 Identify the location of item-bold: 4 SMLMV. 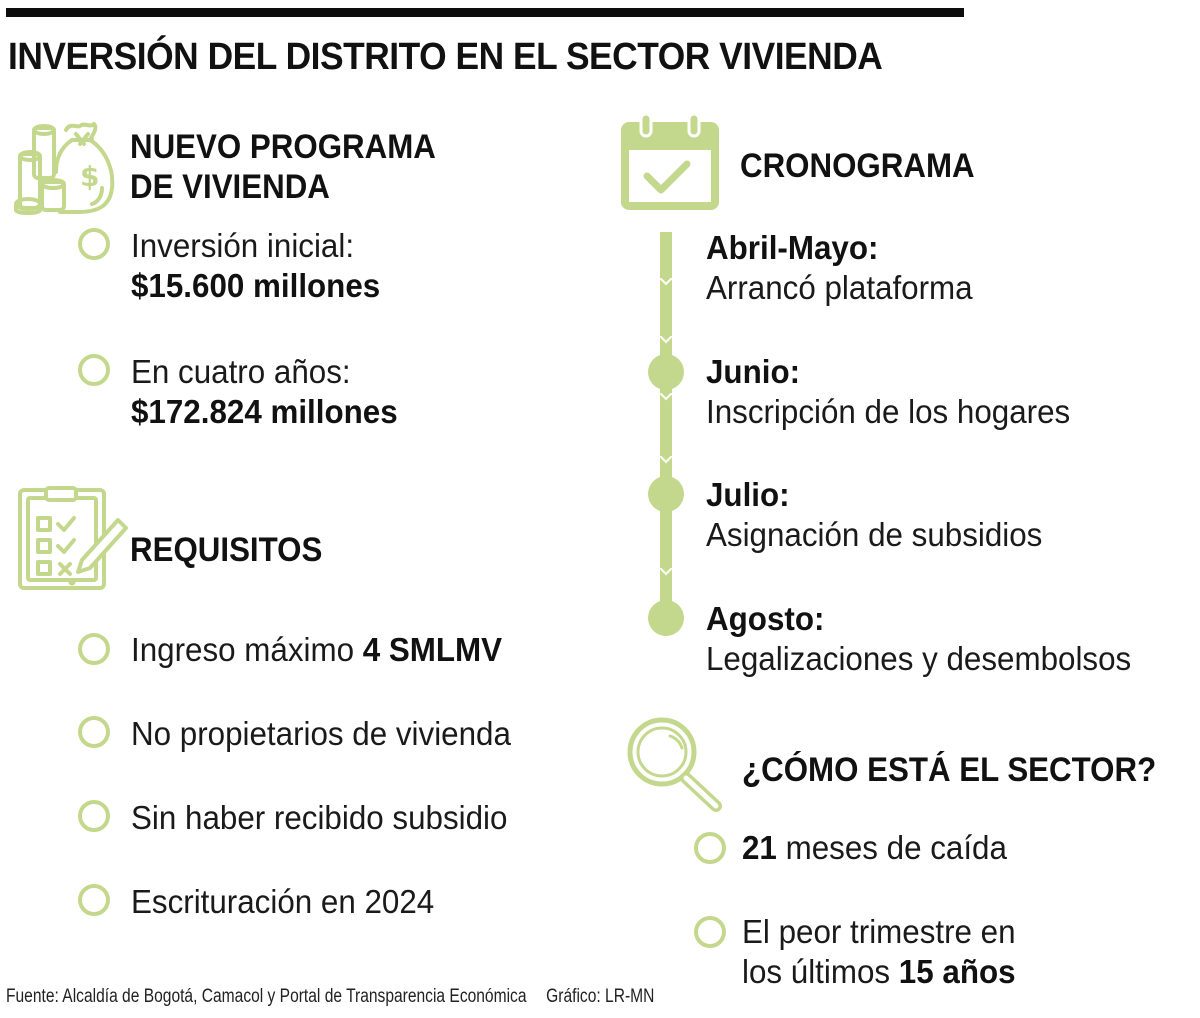
(432, 649).